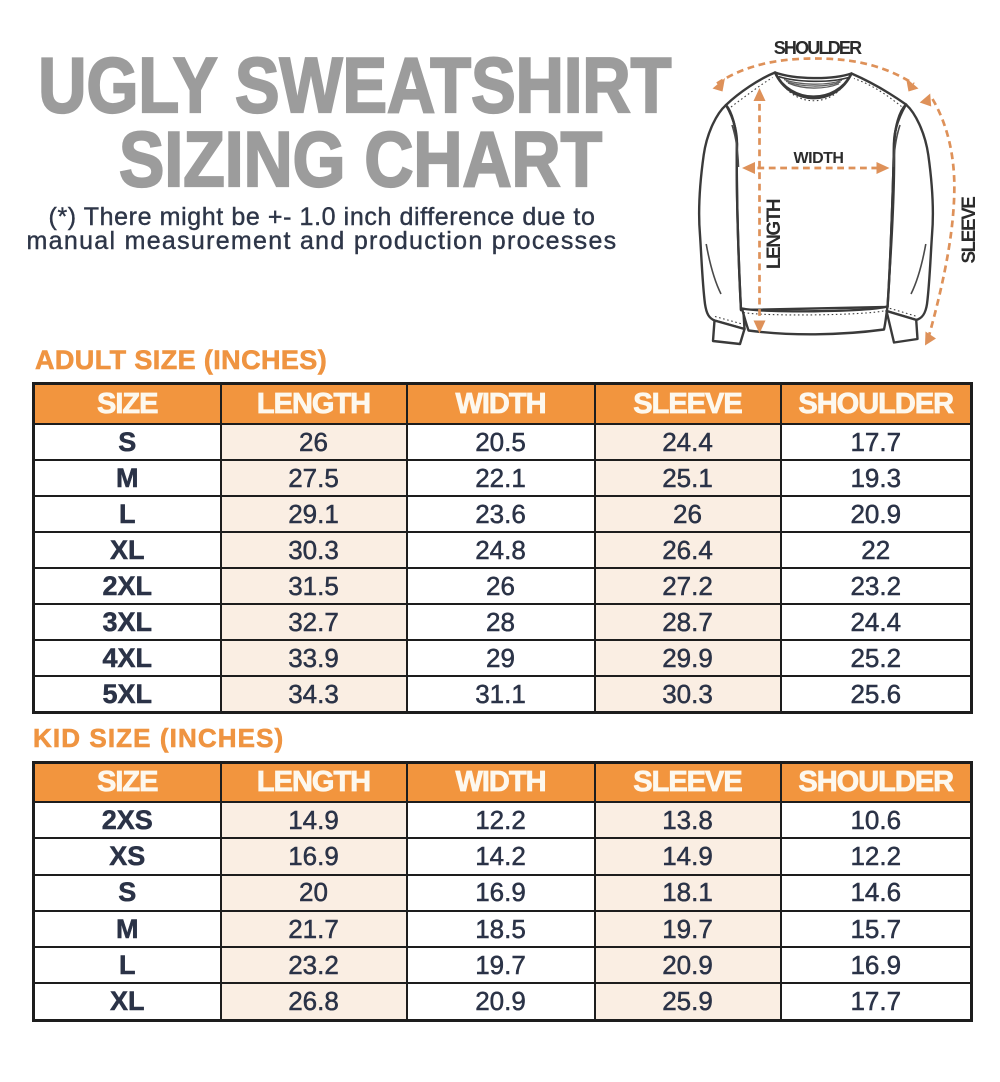 The height and width of the screenshot is (1082, 1000). What do you see at coordinates (969, 230) in the screenshot?
I see `svg-text: SLEEVE` at bounding box center [969, 230].